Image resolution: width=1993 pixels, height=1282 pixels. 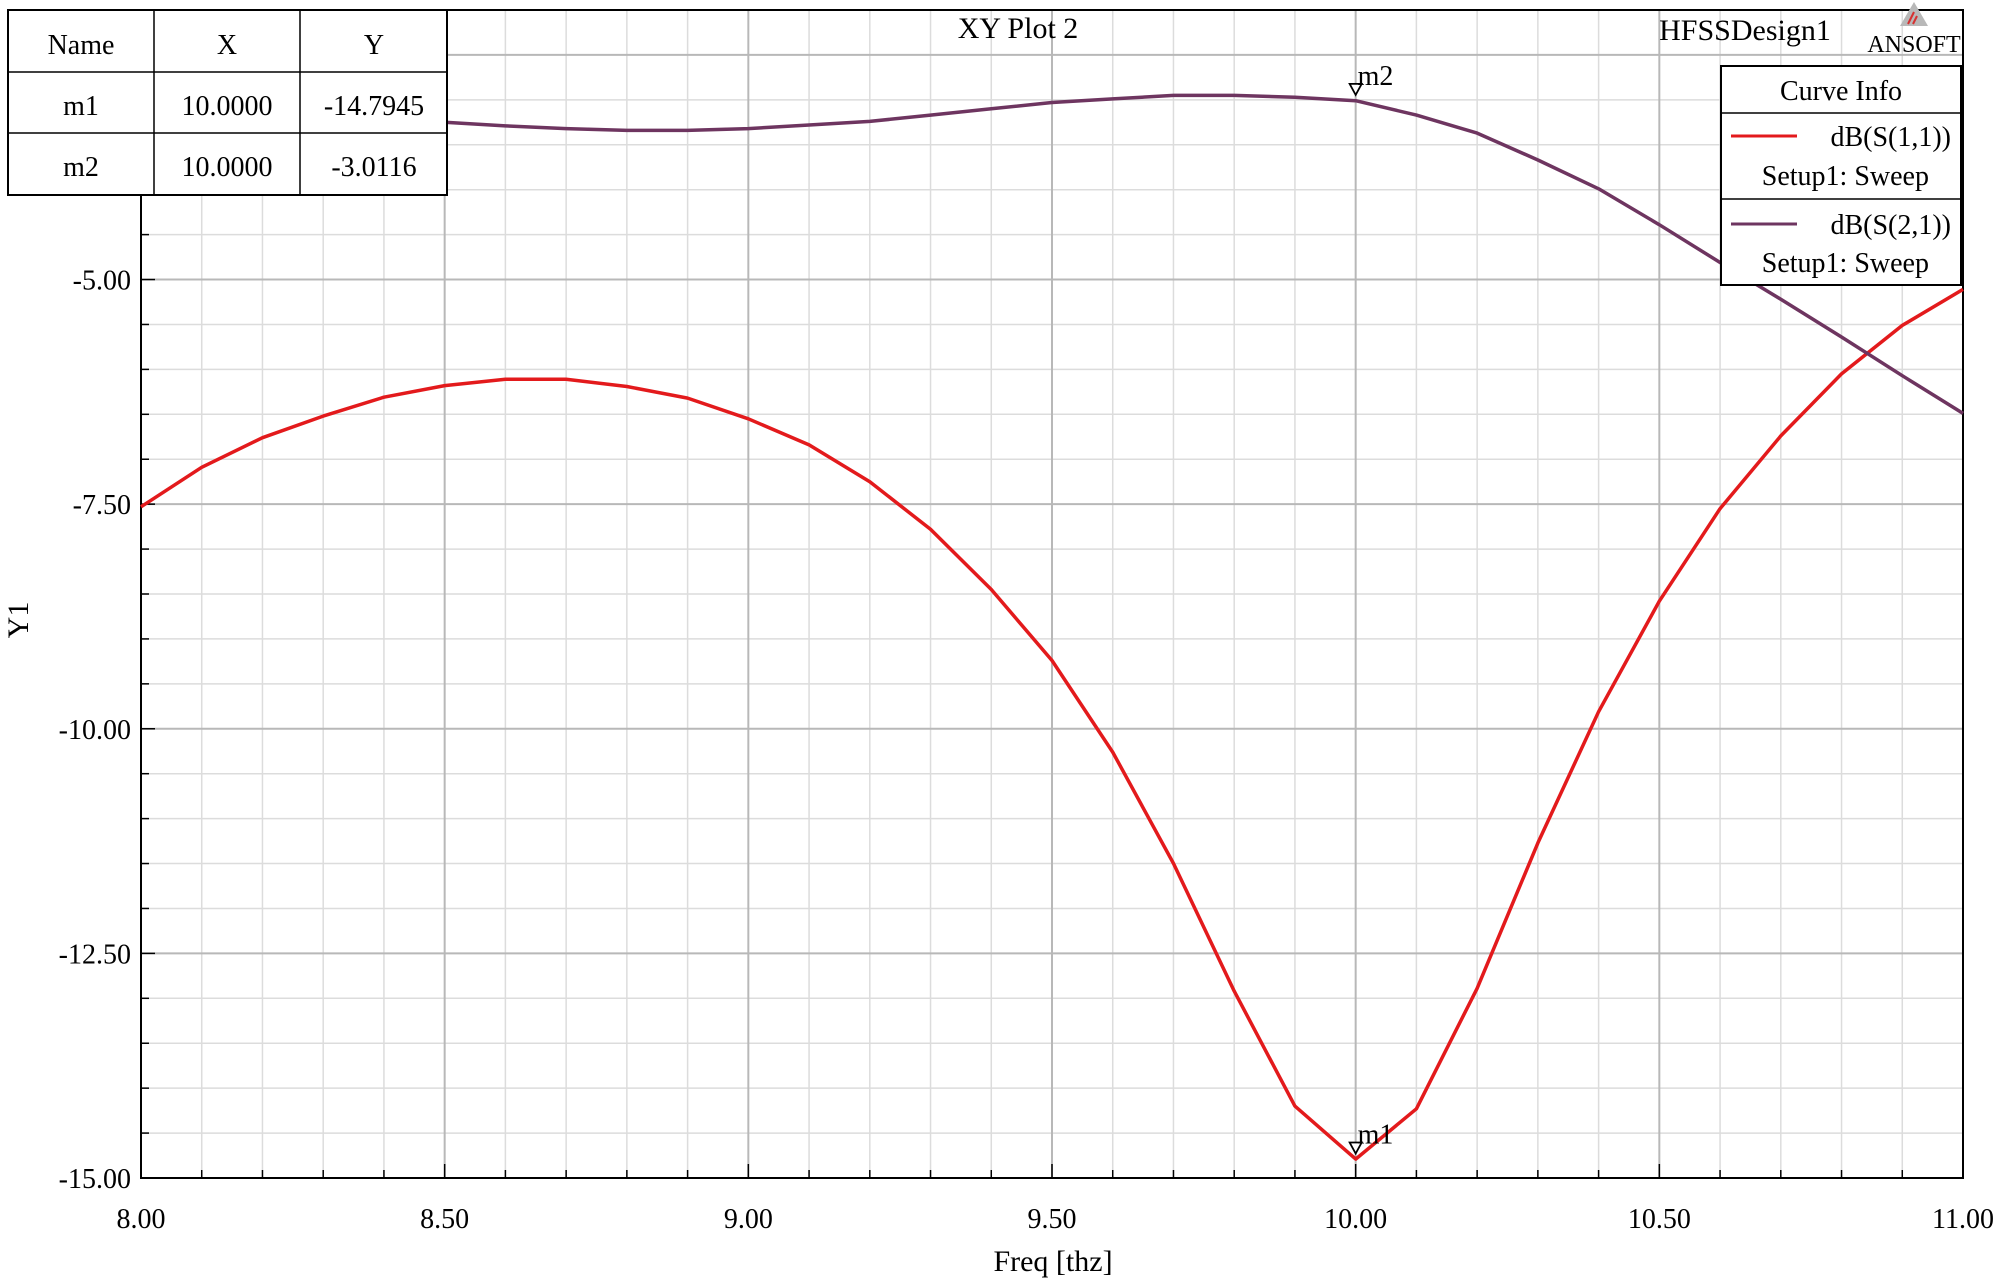 What do you see at coordinates (141, 1219) in the screenshot?
I see `x-tick-label: 8.00` at bounding box center [141, 1219].